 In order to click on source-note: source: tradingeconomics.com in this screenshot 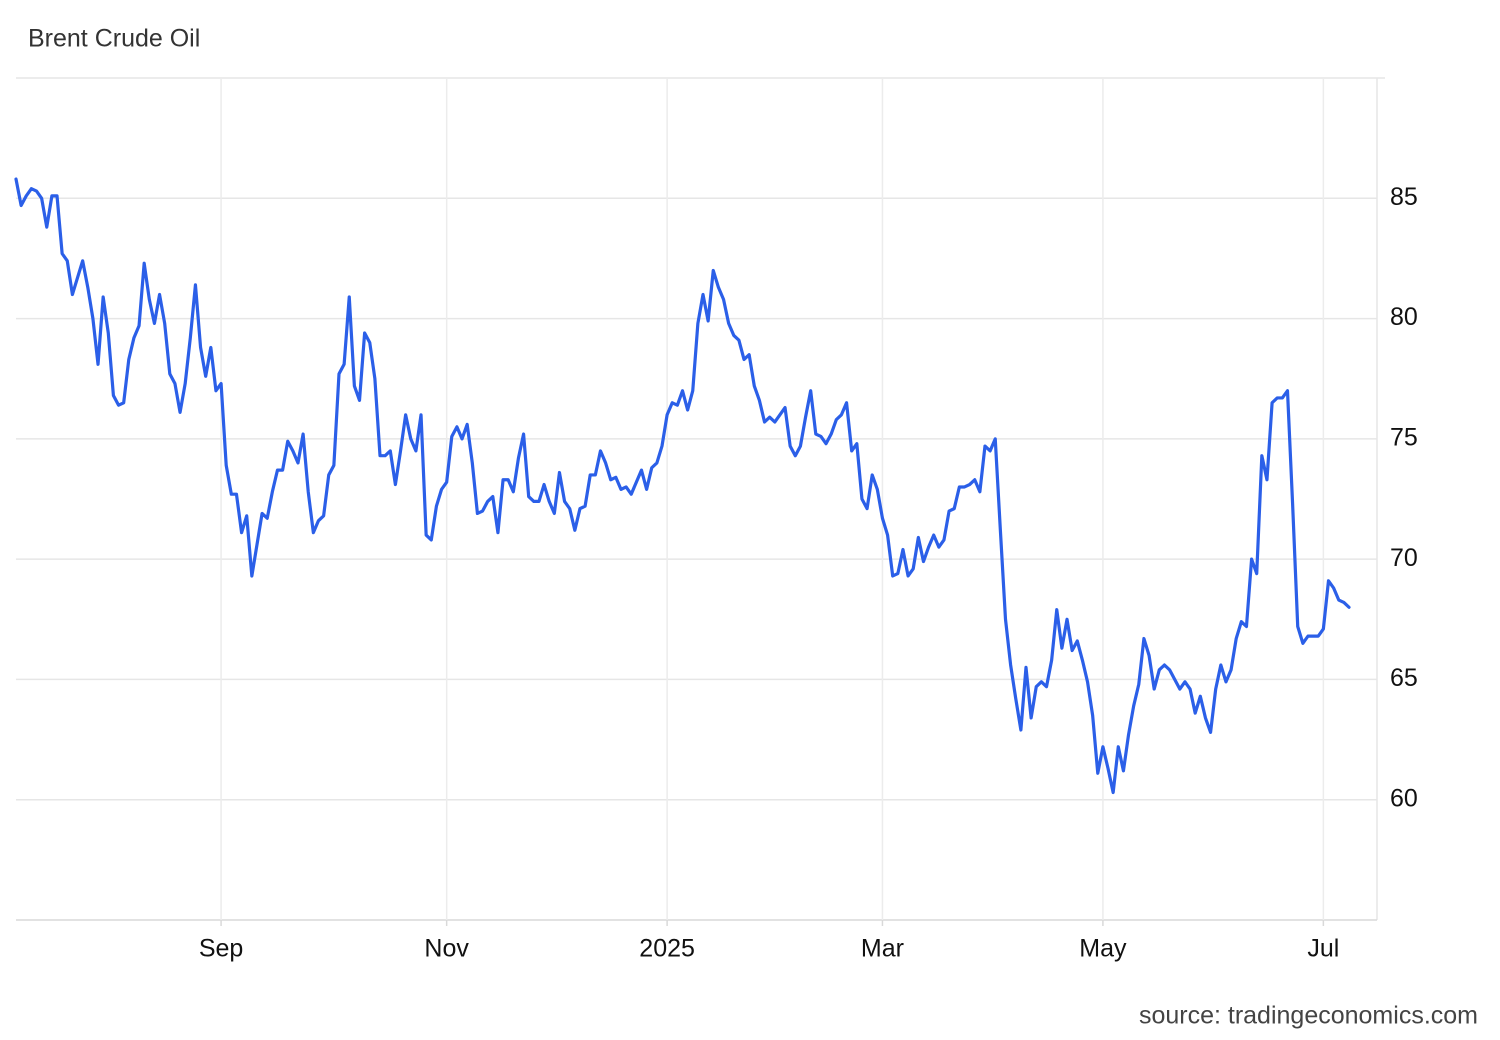, I will do `click(1308, 1016)`.